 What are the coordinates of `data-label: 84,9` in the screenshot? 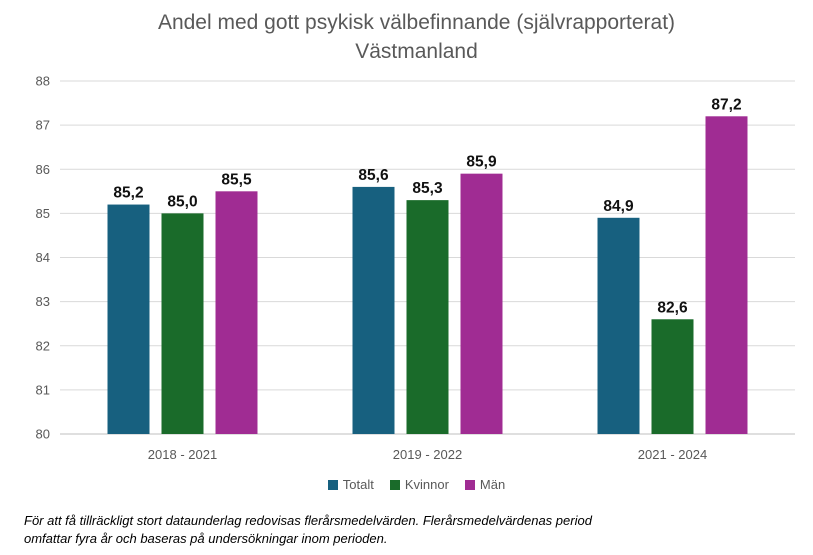 It's located at (618, 206).